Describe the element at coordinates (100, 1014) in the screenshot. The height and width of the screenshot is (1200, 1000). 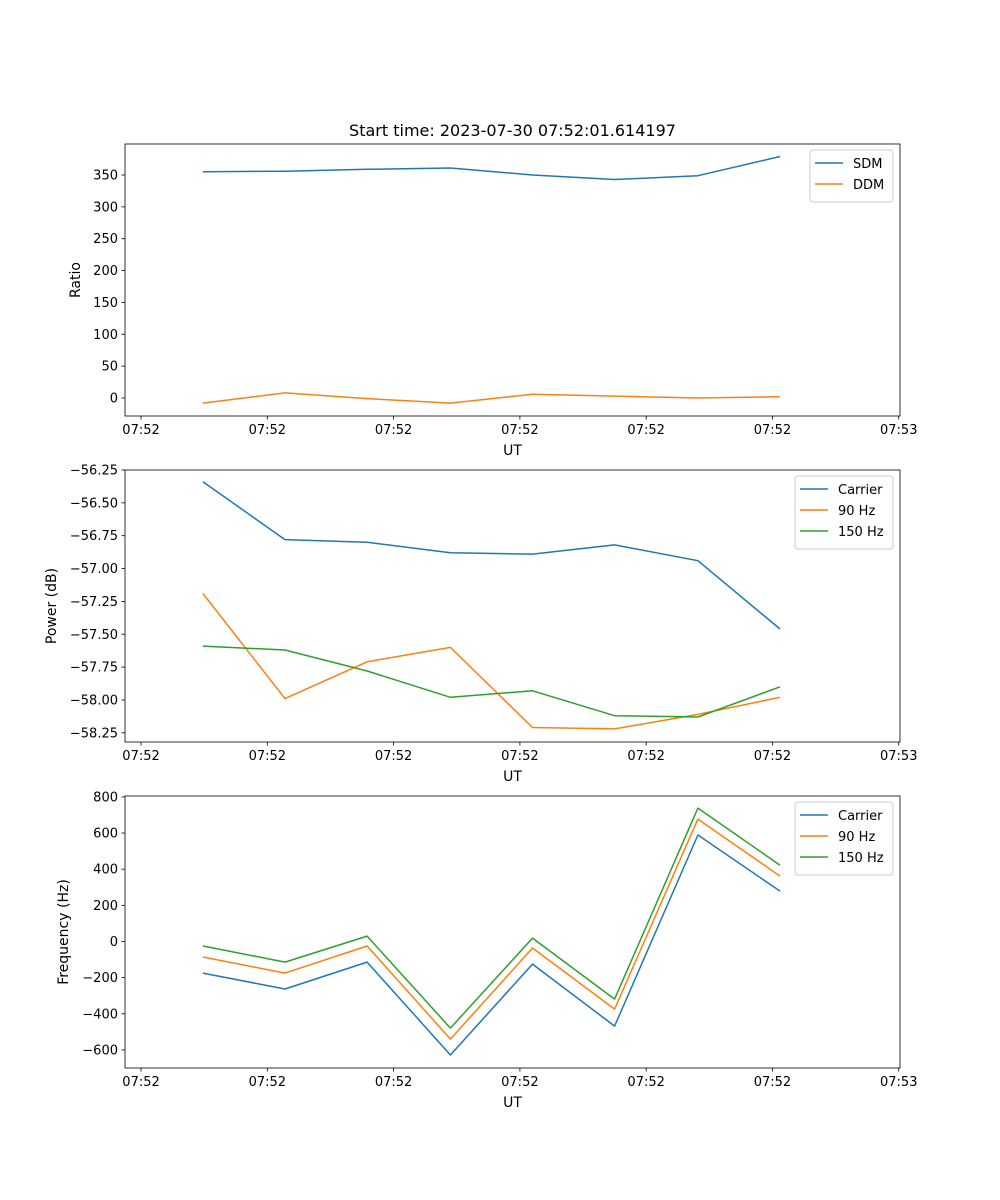
I see `y-tick-label: −400` at that location.